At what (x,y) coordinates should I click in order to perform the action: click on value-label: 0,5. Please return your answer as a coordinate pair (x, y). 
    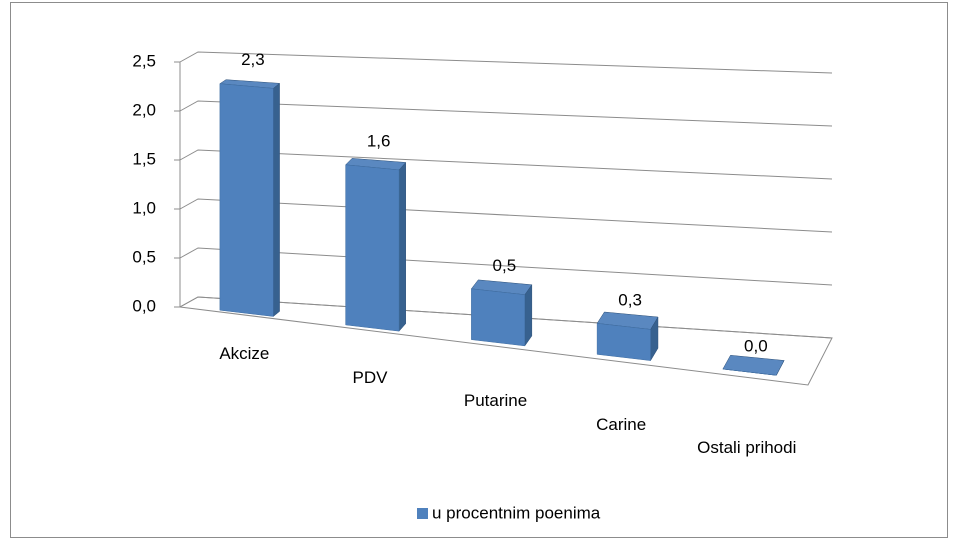
    Looking at the image, I should click on (505, 265).